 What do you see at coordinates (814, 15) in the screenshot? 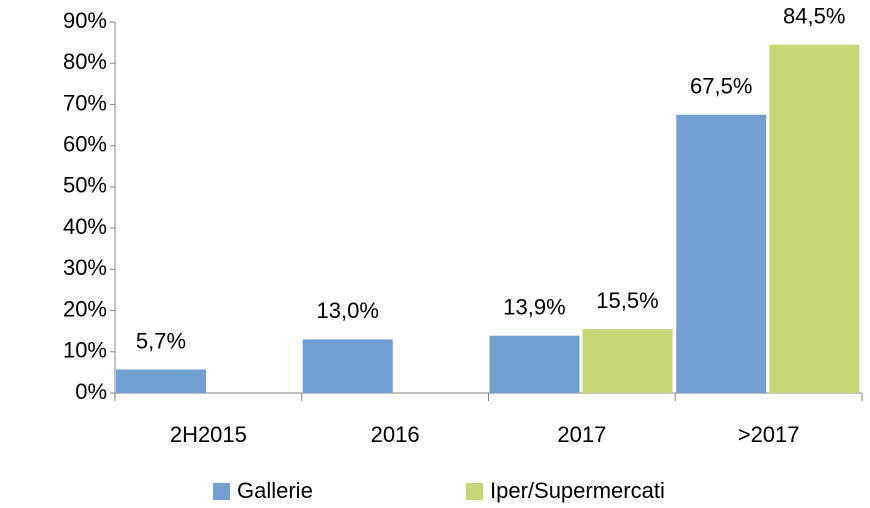
I see `data-label: 84,5%` at bounding box center [814, 15].